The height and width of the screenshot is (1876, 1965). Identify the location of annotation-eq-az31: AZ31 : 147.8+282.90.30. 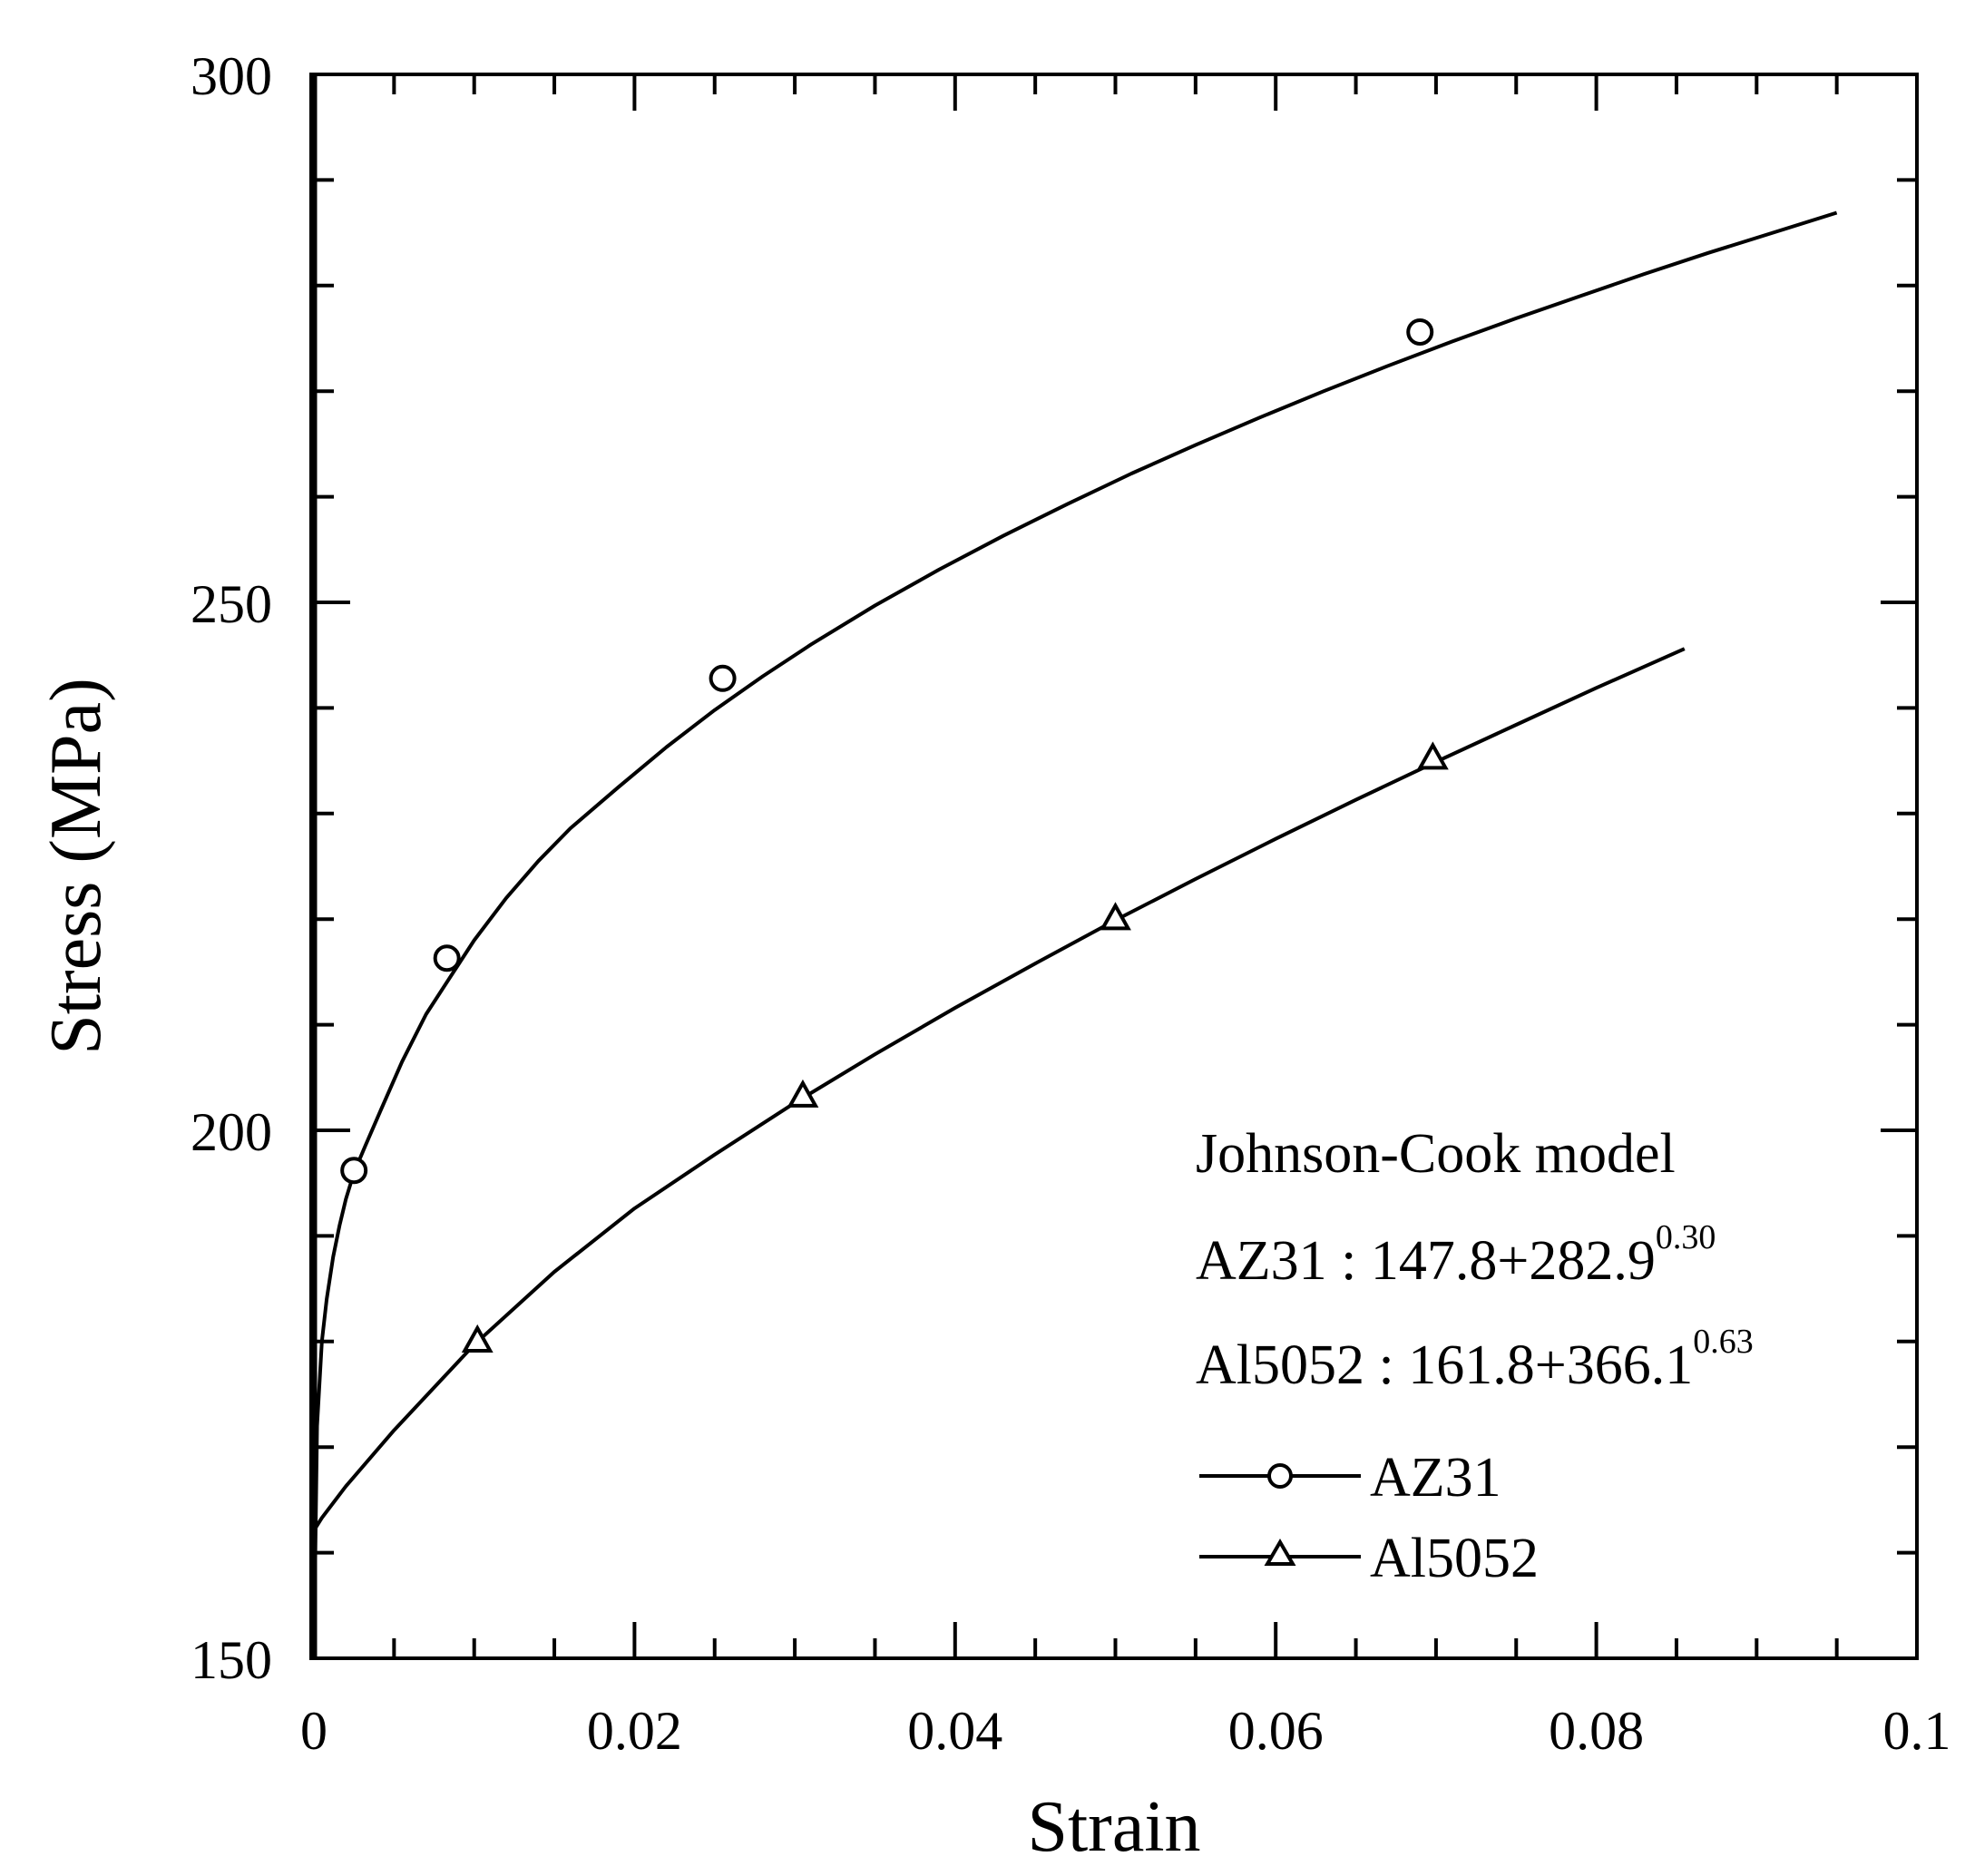
(1456, 1255).